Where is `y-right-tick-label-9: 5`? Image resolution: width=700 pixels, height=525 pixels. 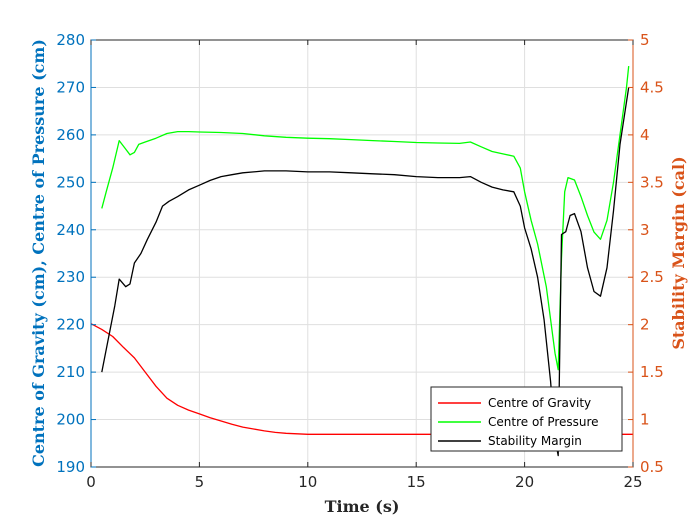
y-right-tick-label-9: 5 is located at coordinates (645, 40).